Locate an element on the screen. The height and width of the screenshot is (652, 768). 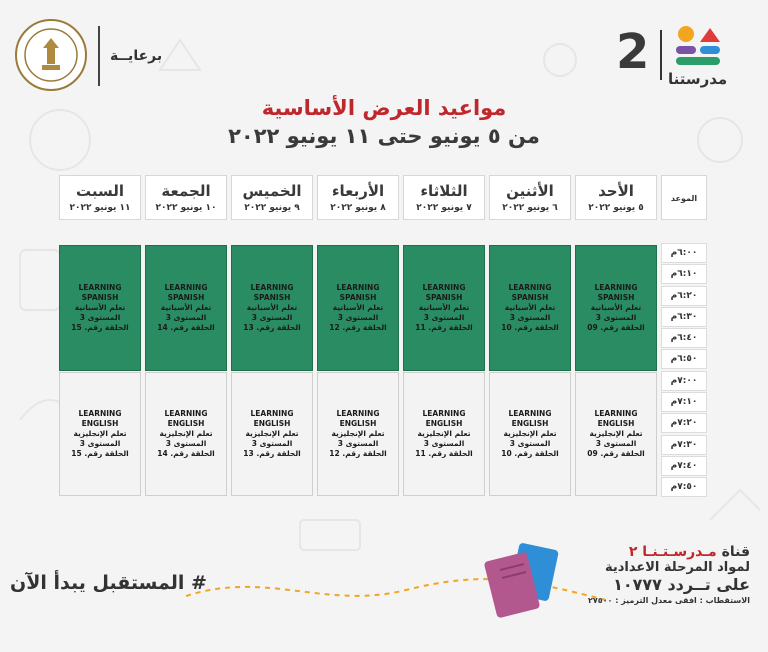
logo-wordmark: مدرستنا is located at coordinates (698, 79).